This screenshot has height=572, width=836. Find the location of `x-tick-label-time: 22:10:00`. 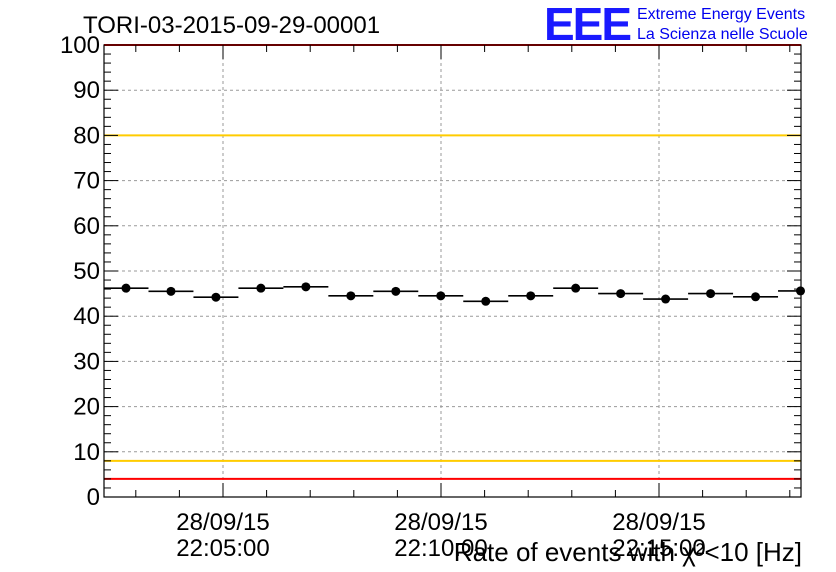

x-tick-label-time: 22:10:00 is located at coordinates (440, 548).